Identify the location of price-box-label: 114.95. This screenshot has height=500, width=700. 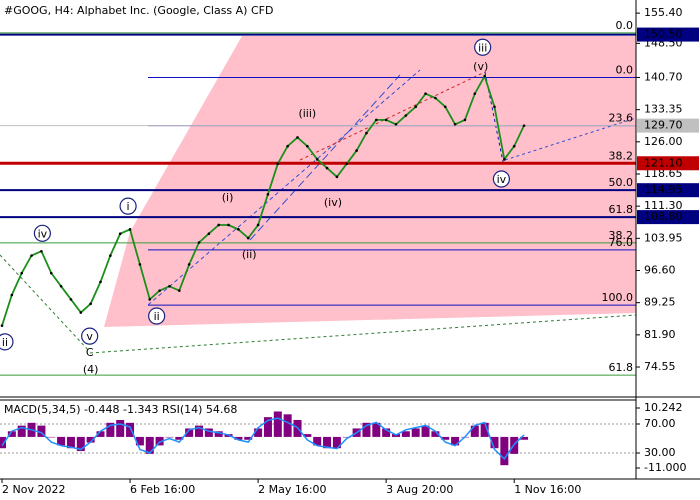
(663, 189).